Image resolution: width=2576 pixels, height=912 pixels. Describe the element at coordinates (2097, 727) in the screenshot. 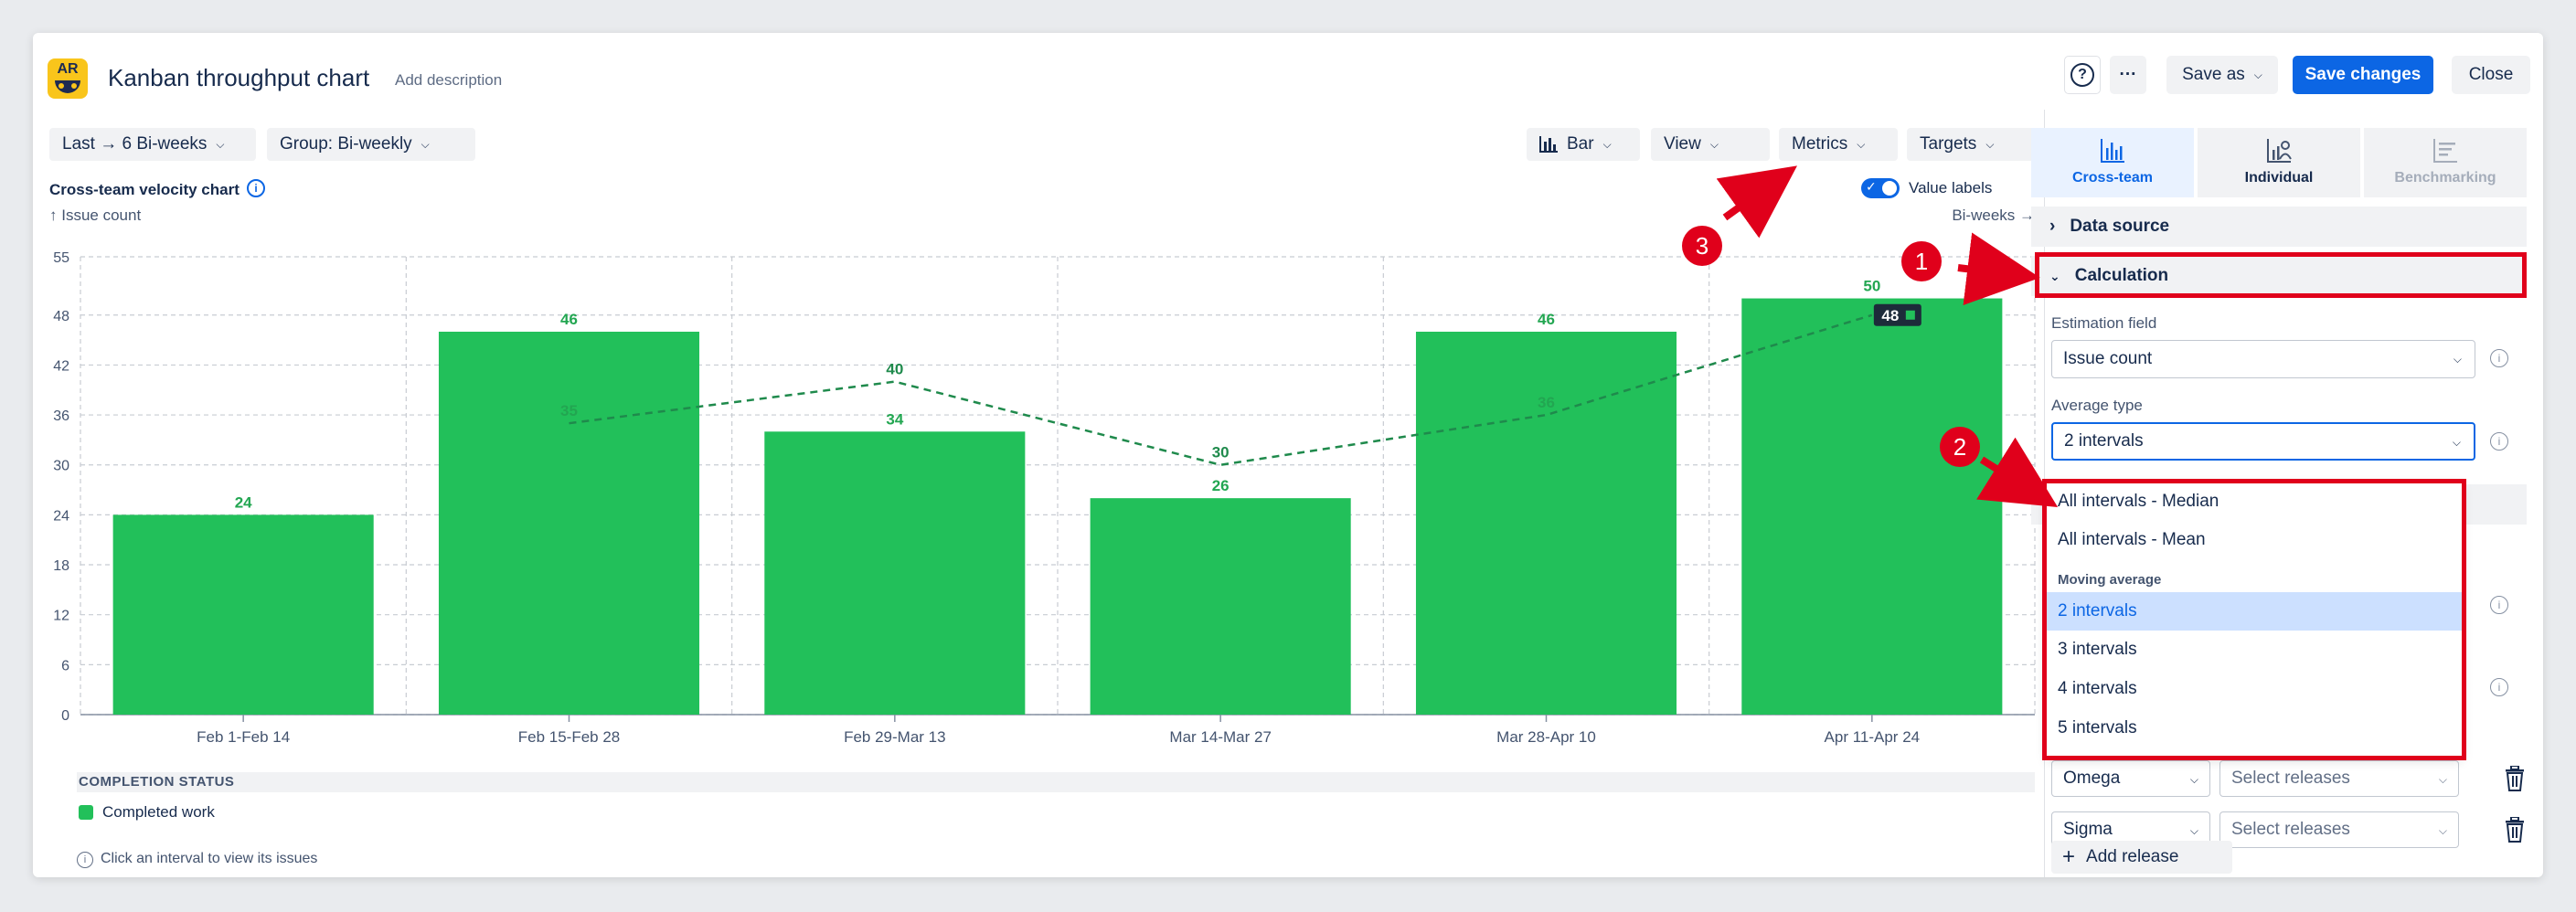

I see `dropdown-option-5-intervals: 5 intervals` at that location.